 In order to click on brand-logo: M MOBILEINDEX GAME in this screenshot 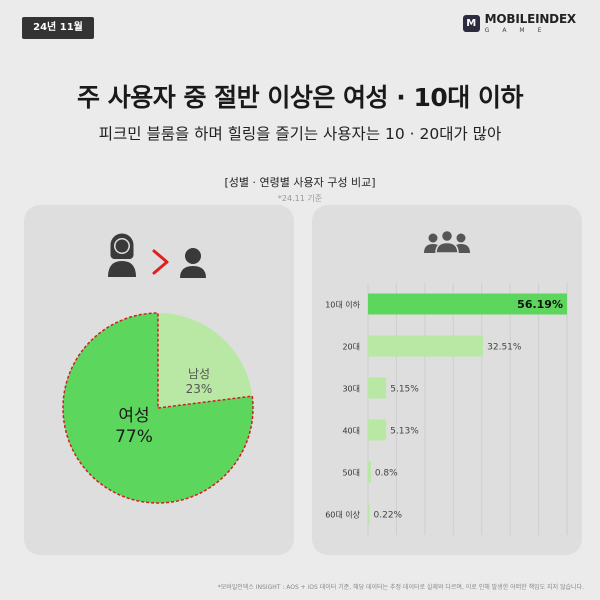, I will do `click(519, 23)`.